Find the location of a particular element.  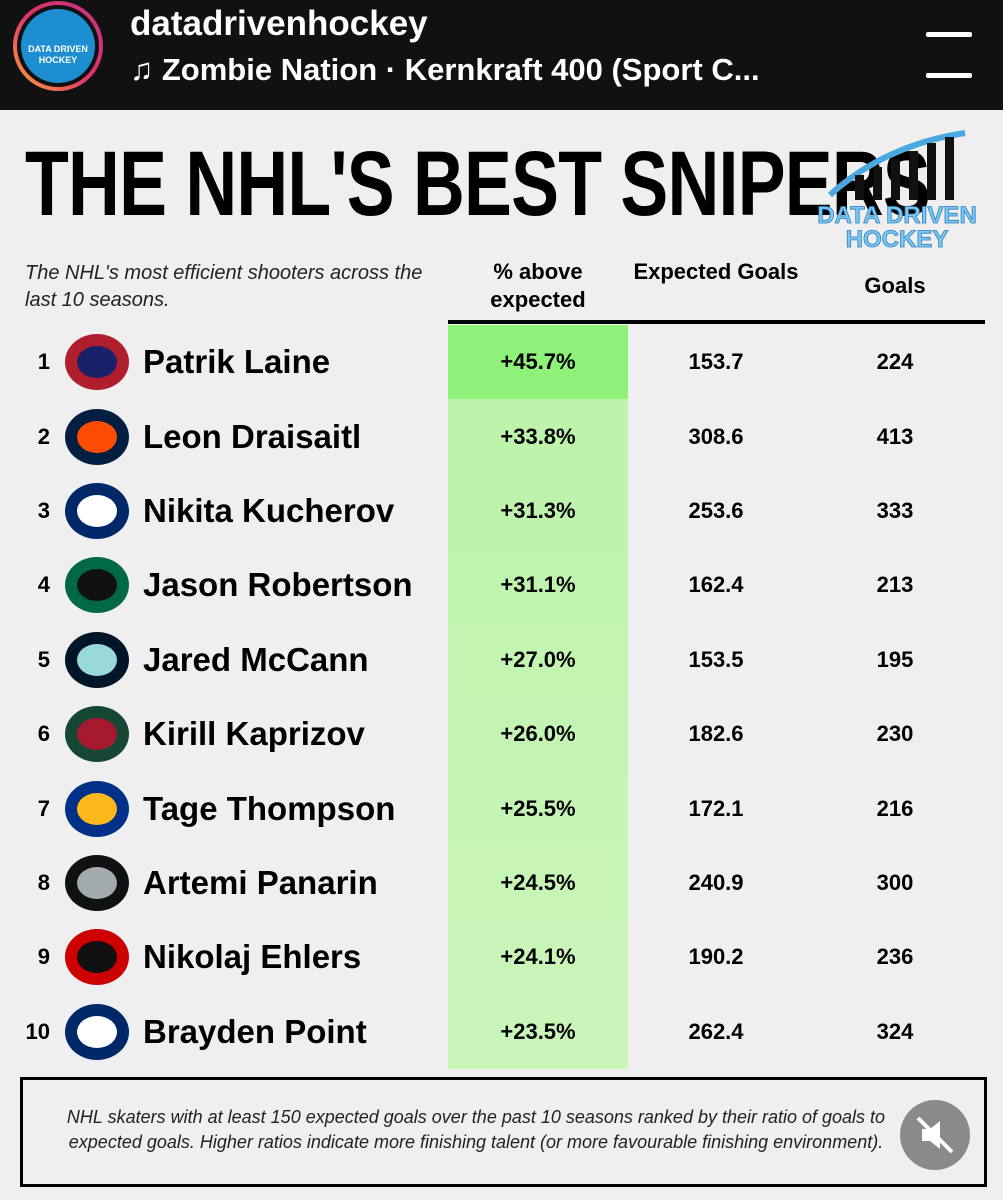

rank: 8 is located at coordinates (43, 882).